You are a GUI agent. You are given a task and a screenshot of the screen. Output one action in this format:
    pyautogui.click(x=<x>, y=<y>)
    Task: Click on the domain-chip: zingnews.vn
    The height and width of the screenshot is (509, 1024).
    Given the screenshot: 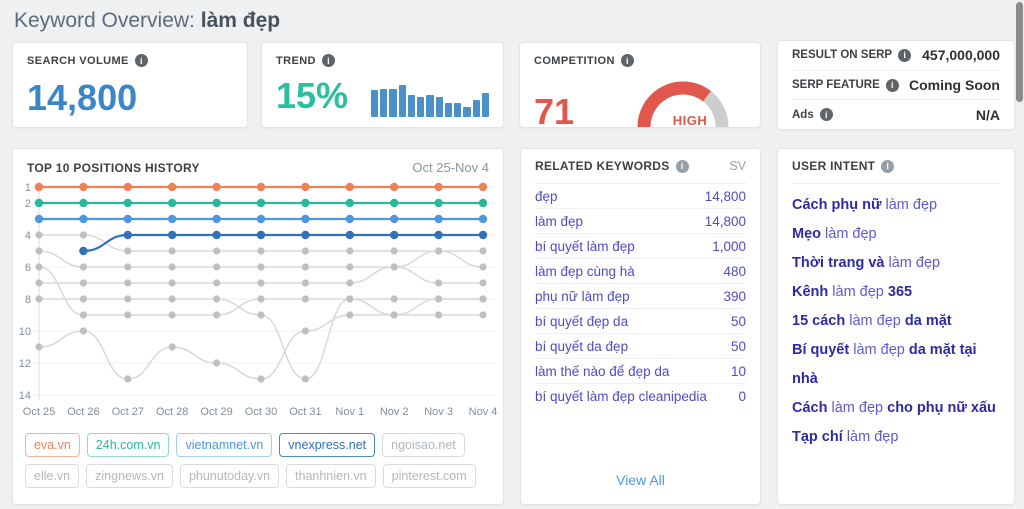 What is the action you would take?
    pyautogui.click(x=129, y=476)
    